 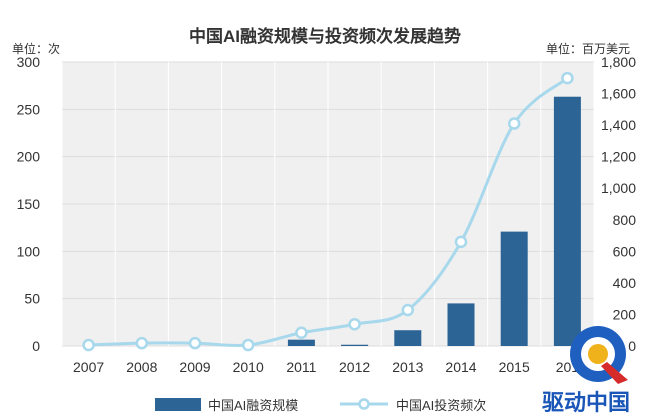 I want to click on legend-label-bar: 中国AI融资规模, so click(x=253, y=405).